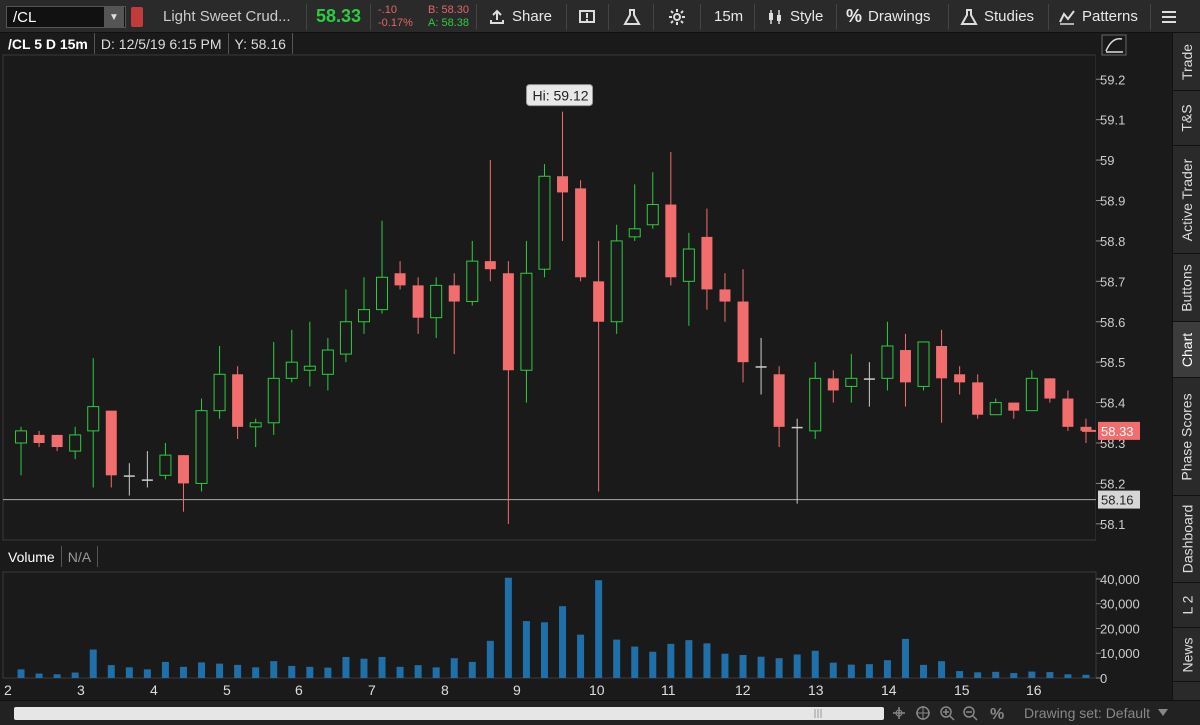 Image resolution: width=1200 pixels, height=725 pixels. What do you see at coordinates (899, 713) in the screenshot?
I see `pan-icon` at bounding box center [899, 713].